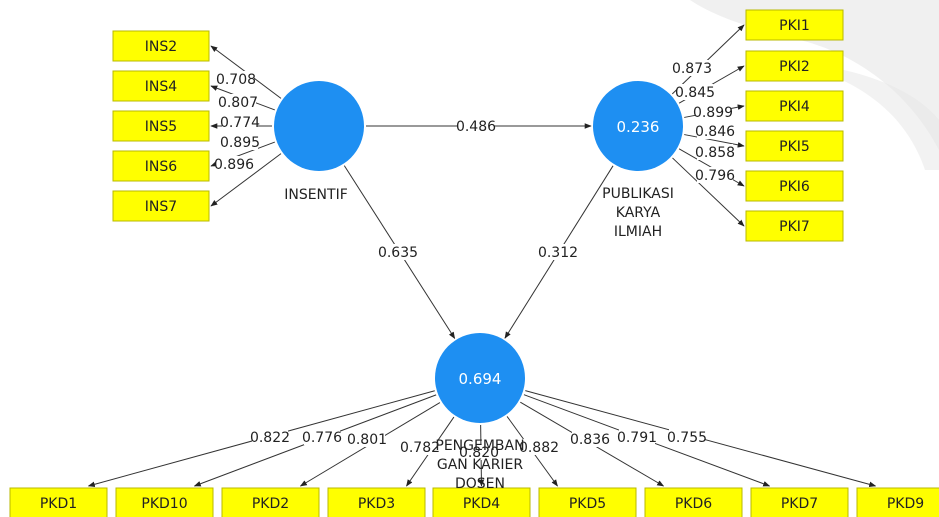  I want to click on indicator-label-pki7: PKI7, so click(794, 227).